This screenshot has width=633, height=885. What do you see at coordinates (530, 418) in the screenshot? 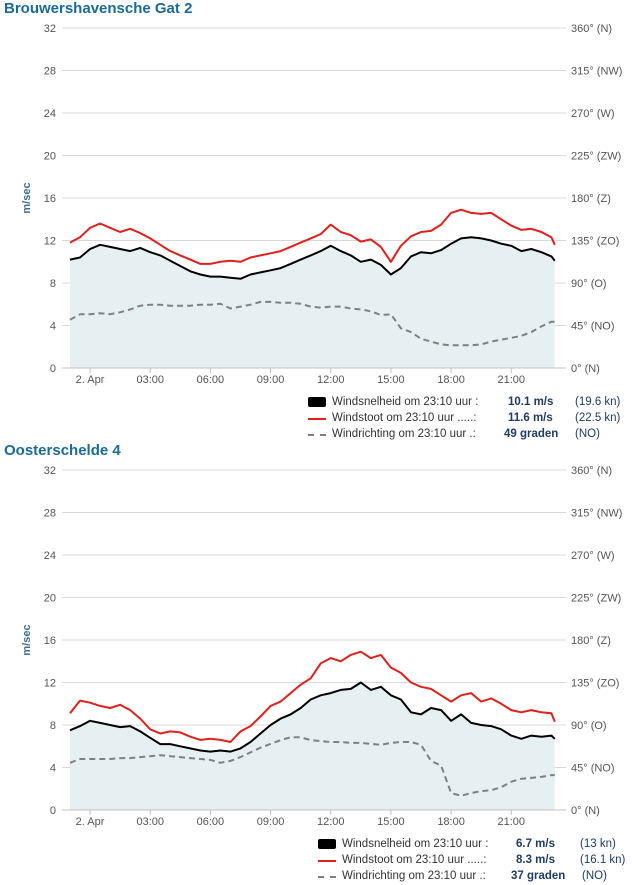
I see `legend-value: 11.6 m/s` at bounding box center [530, 418].